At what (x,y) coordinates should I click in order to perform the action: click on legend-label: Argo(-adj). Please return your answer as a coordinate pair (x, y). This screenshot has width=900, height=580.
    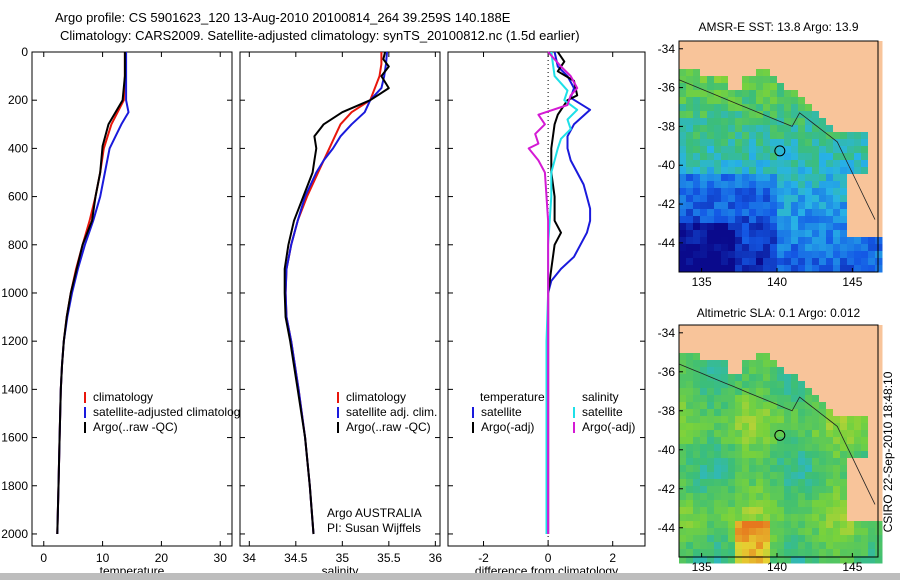
    Looking at the image, I should click on (507, 427).